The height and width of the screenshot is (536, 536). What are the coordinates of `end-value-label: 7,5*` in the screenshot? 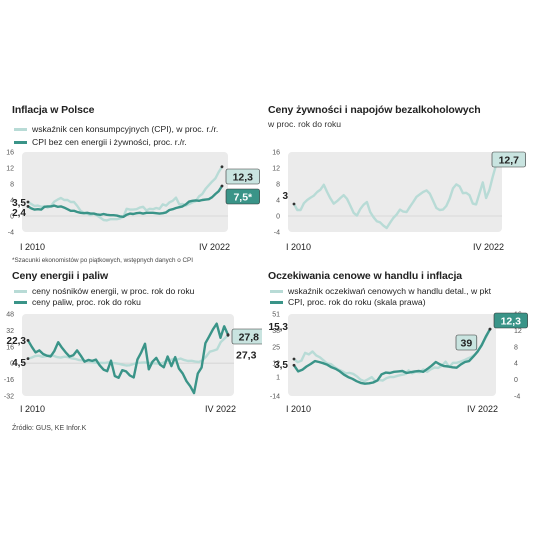 It's located at (243, 198).